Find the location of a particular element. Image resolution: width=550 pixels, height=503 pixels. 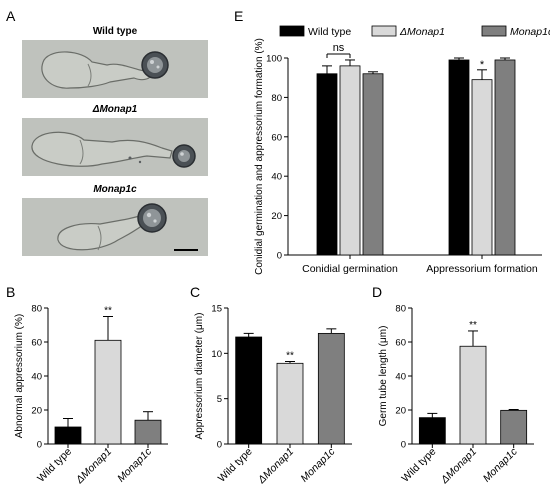

legend-label-monap1: ΔMonap1 is located at coordinates (422, 32).